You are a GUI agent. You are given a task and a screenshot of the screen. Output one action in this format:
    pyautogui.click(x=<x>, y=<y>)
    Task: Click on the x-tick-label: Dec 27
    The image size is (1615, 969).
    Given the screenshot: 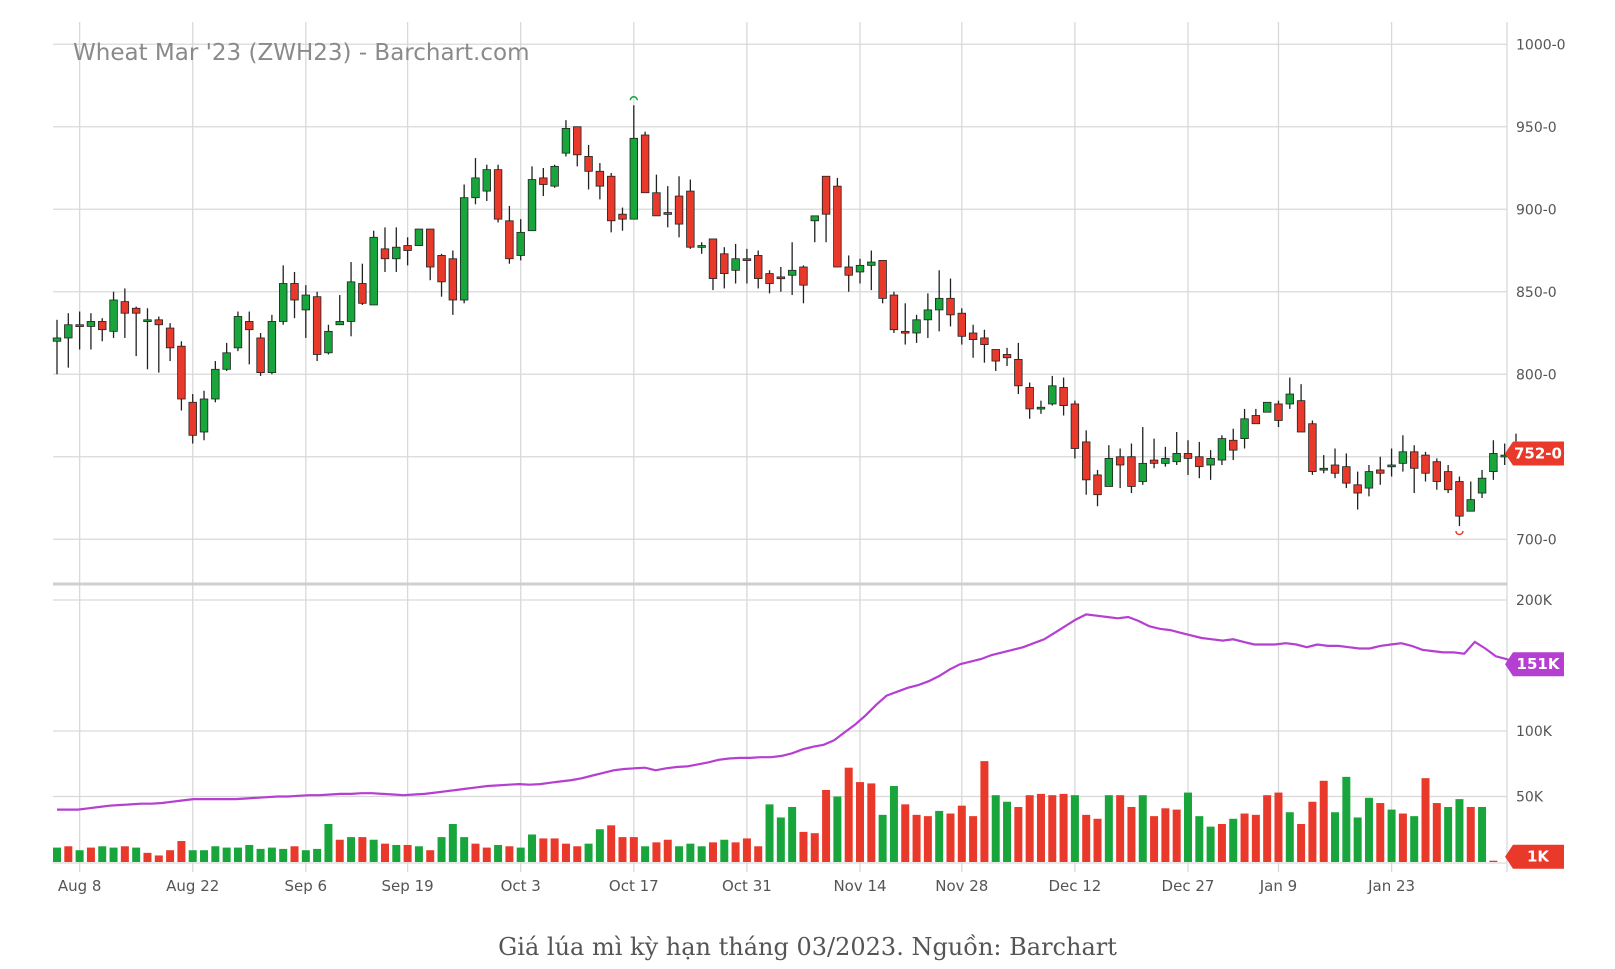 What is the action you would take?
    pyautogui.click(x=1188, y=886)
    